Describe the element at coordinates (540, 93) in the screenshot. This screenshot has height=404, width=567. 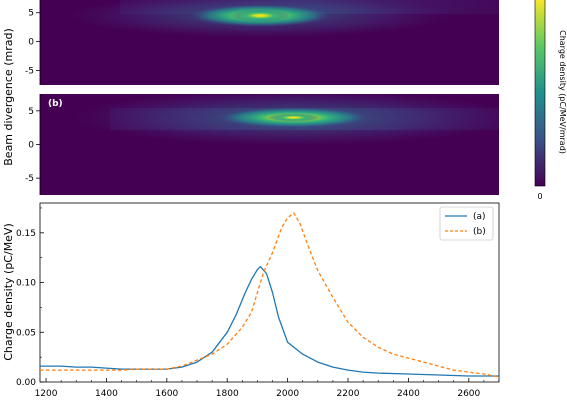
I see `colorbar-gradient` at that location.